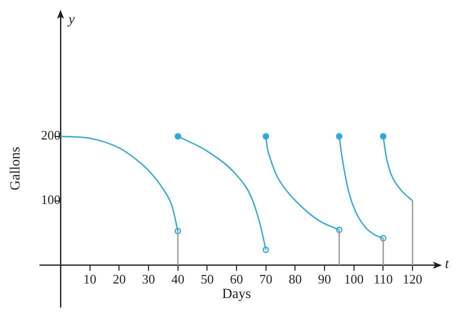  What do you see at coordinates (236, 294) in the screenshot?
I see `x-axis-title: Days` at bounding box center [236, 294].